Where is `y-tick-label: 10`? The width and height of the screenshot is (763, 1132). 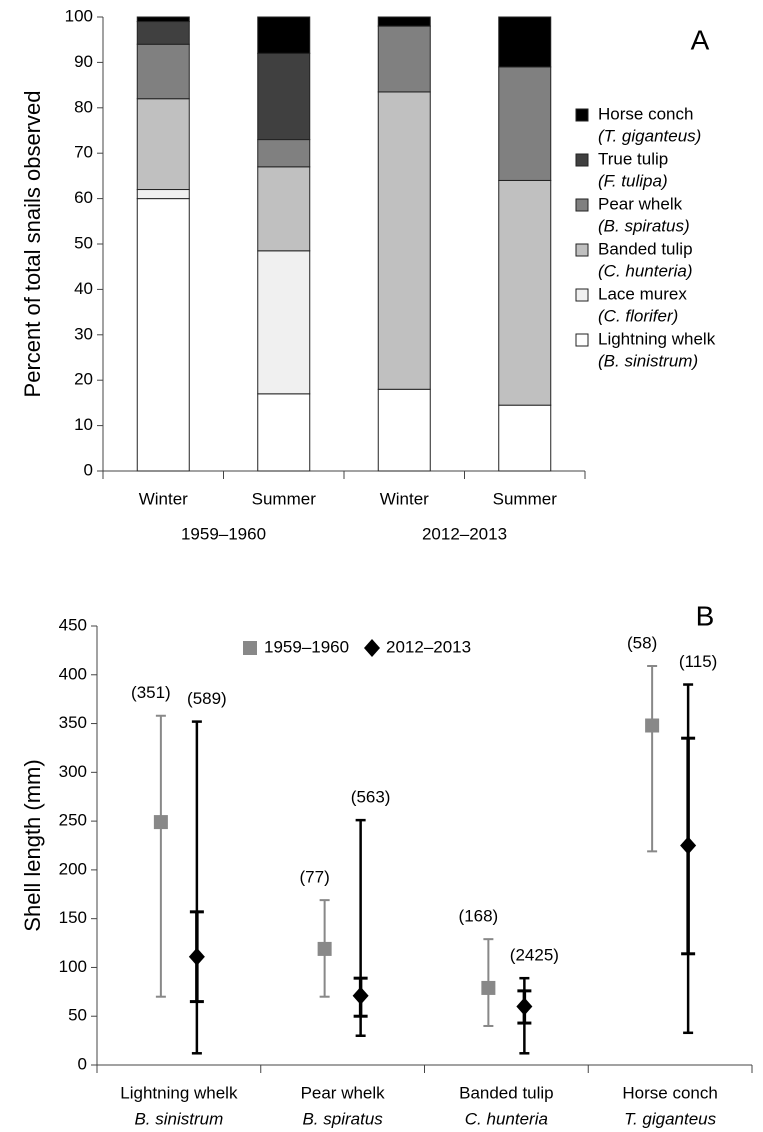 y-tick-label: 10 is located at coordinates (83, 424).